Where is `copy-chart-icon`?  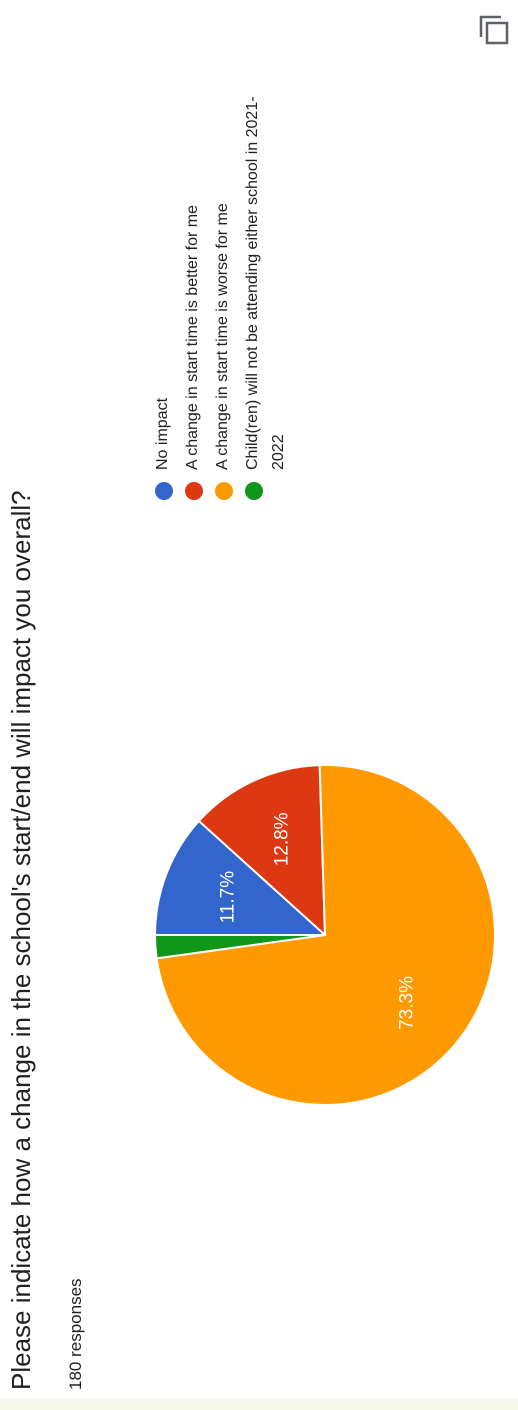 copy-chart-icon is located at coordinates (494, 30).